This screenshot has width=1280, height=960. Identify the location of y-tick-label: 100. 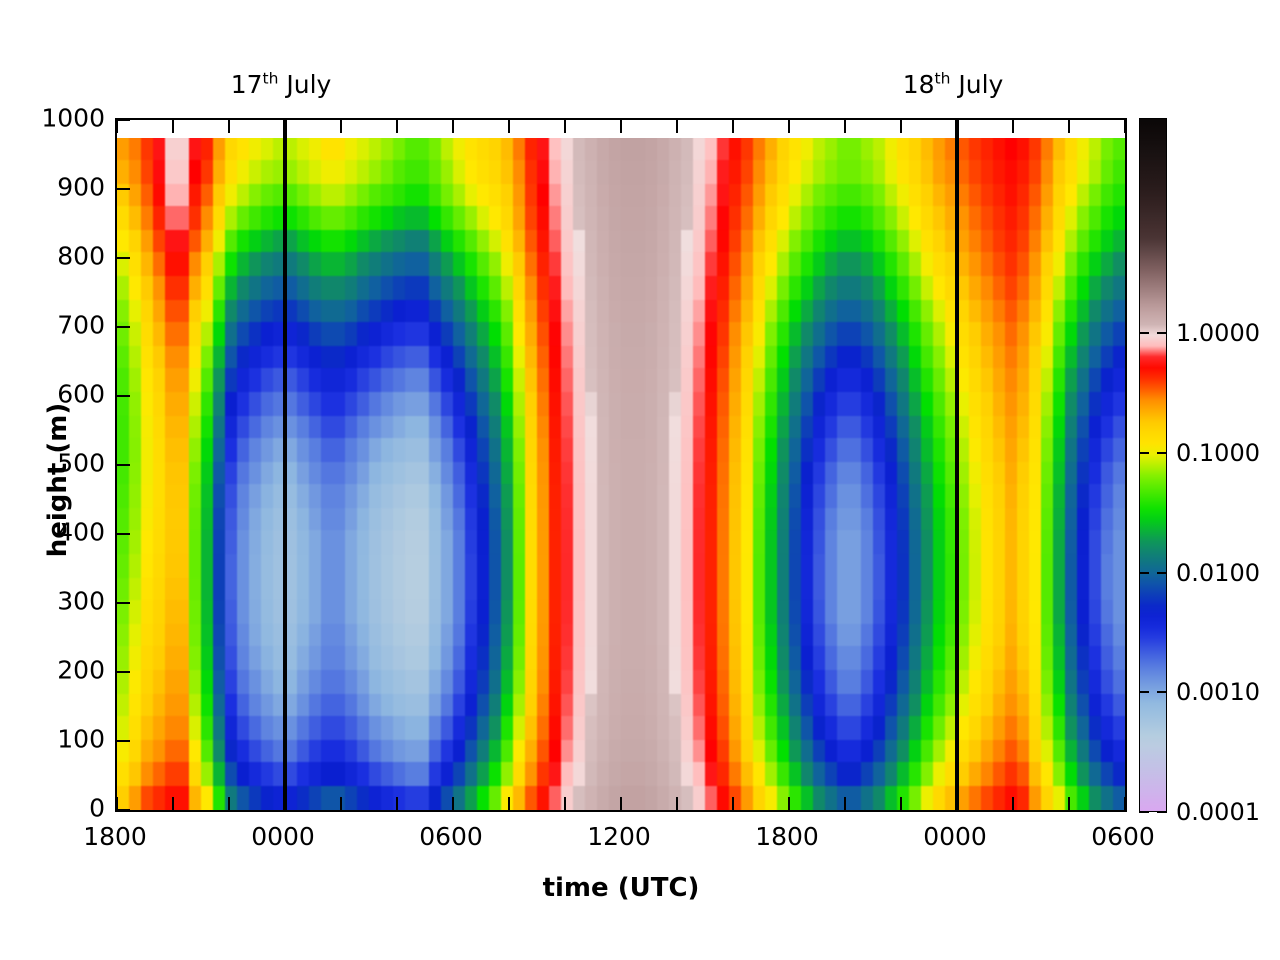
(81, 739).